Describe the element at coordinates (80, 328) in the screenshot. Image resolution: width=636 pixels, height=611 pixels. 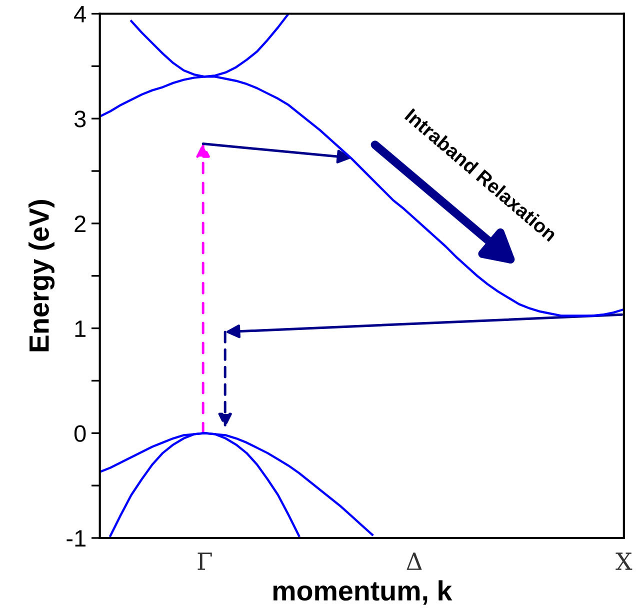
I see `y-tick-label: 1` at that location.